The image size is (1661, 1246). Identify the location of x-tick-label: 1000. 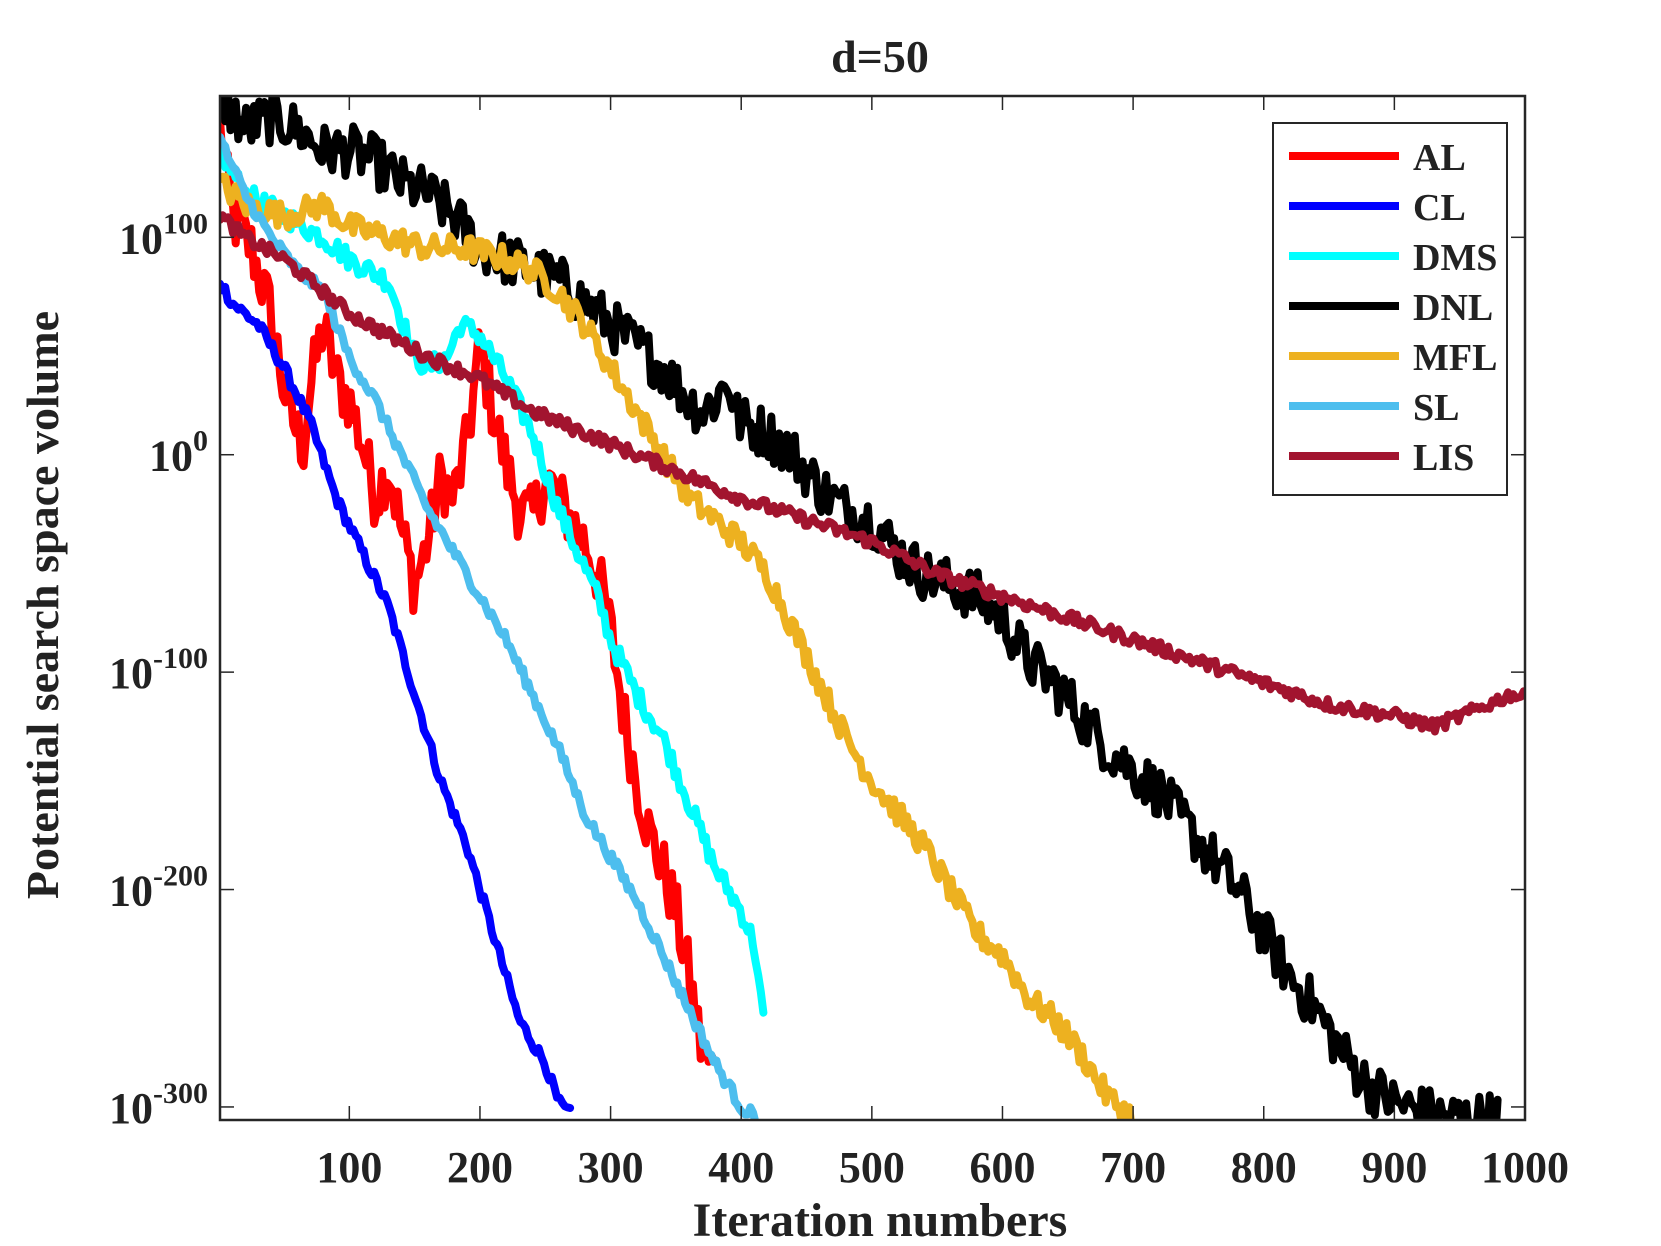
(1525, 1167).